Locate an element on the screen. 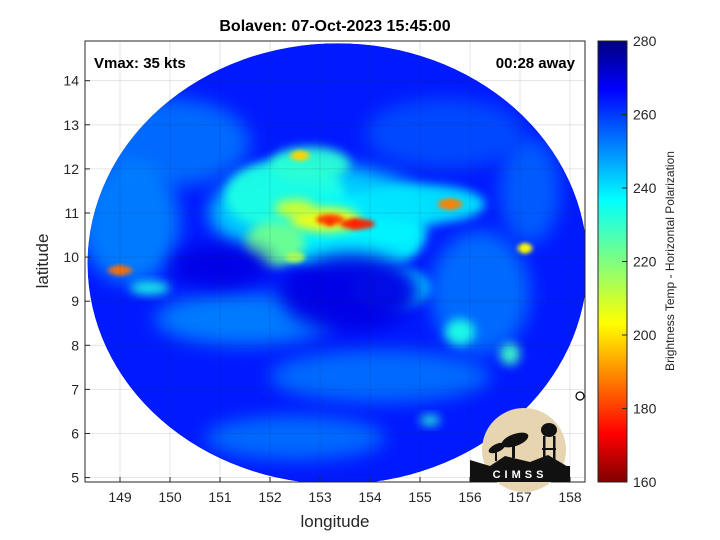 The height and width of the screenshot is (540, 720). y-axis-label: latitude is located at coordinates (42, 261).